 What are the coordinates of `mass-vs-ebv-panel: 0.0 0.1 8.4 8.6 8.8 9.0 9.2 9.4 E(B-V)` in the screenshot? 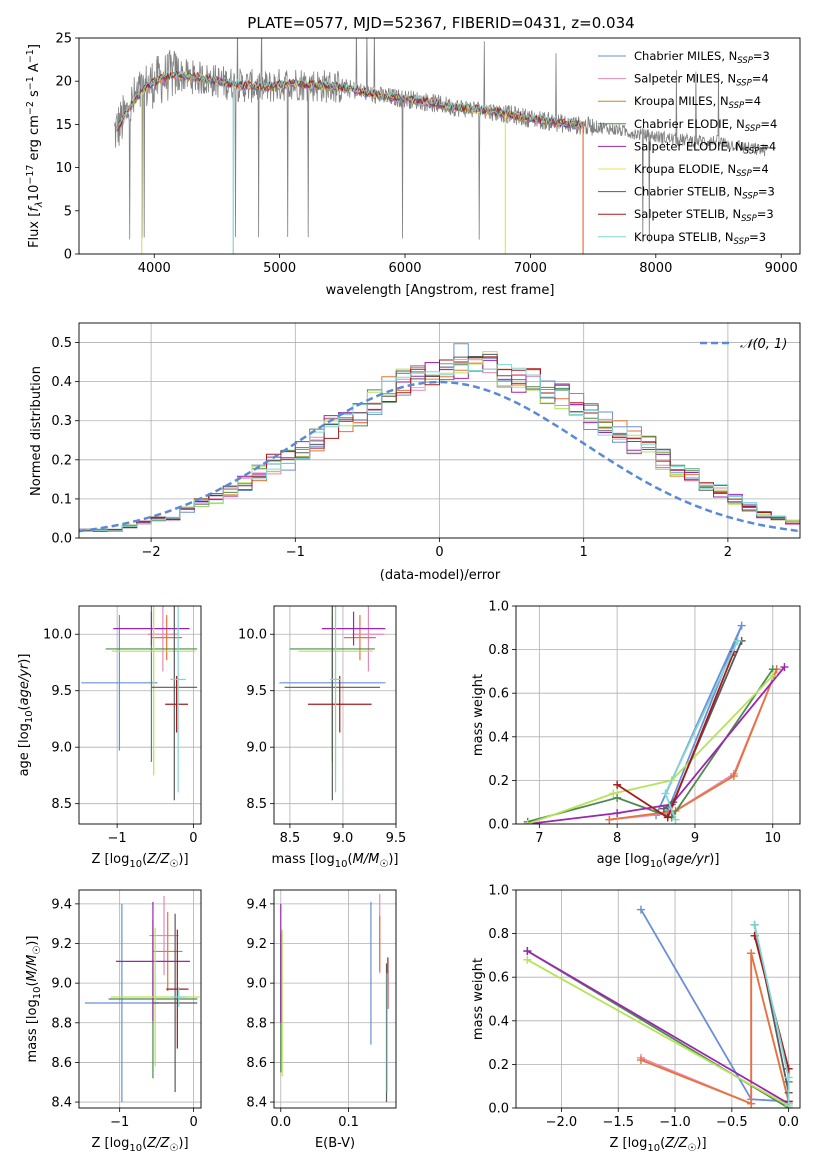 It's located at (321, 1020).